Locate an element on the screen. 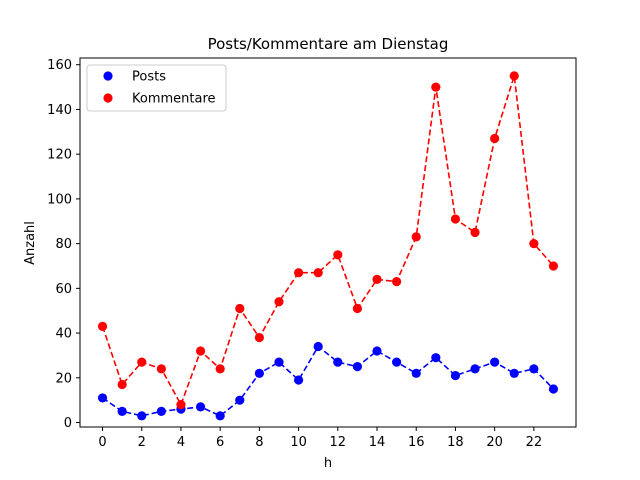 This screenshot has height=480, width=640. legend-label-kommentare: Kommentare is located at coordinates (174, 99).